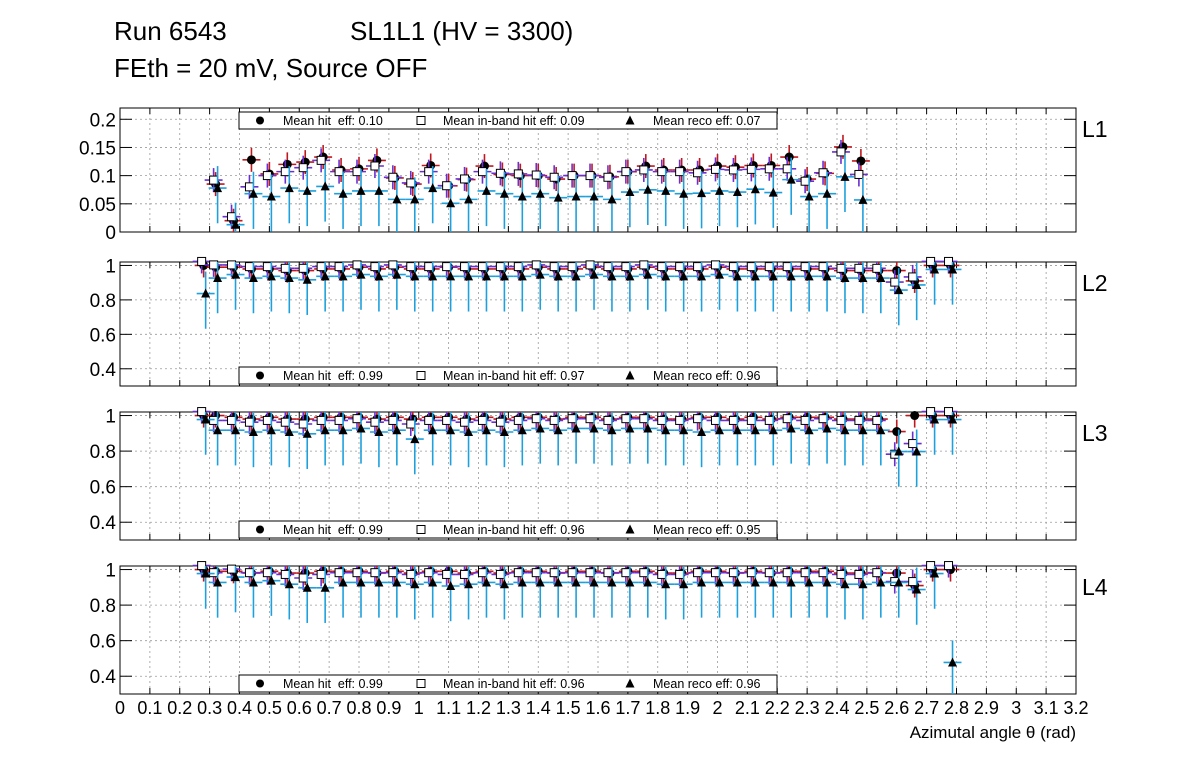  What do you see at coordinates (333, 121) in the screenshot?
I see `legend-entry: Mean hit eff: 0.10` at bounding box center [333, 121].